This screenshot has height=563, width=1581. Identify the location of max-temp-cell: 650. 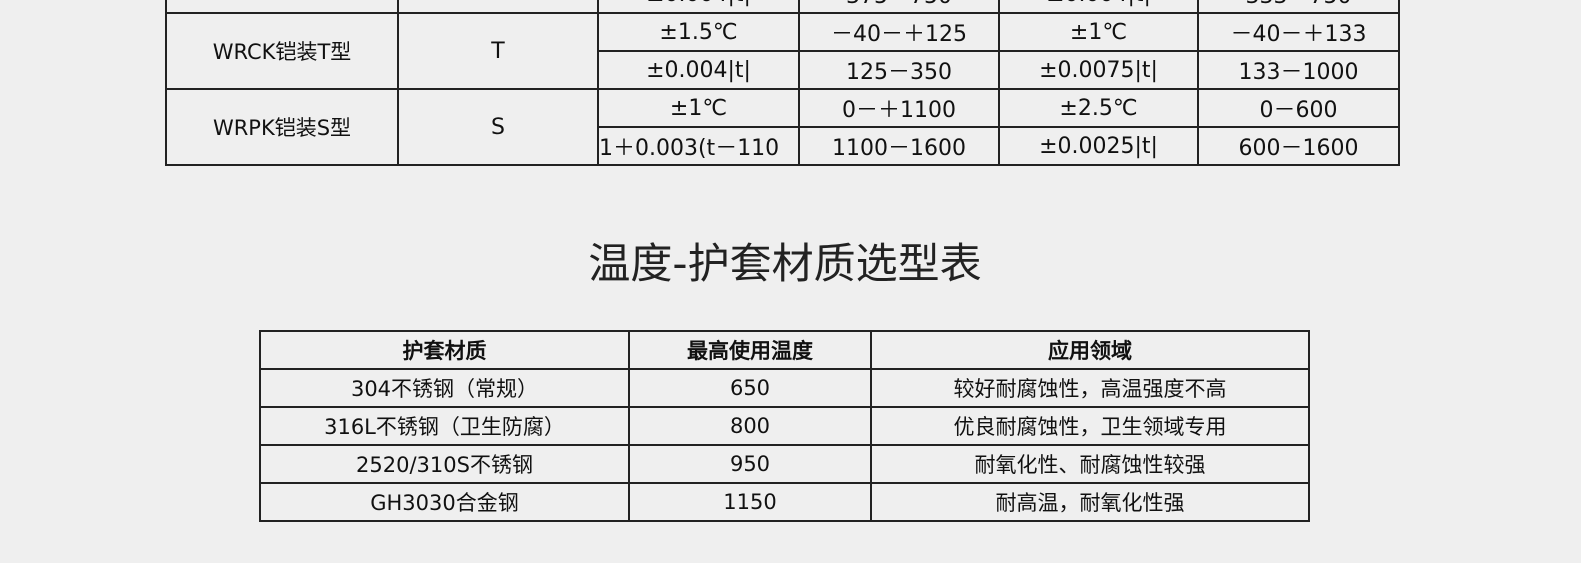
(750, 388).